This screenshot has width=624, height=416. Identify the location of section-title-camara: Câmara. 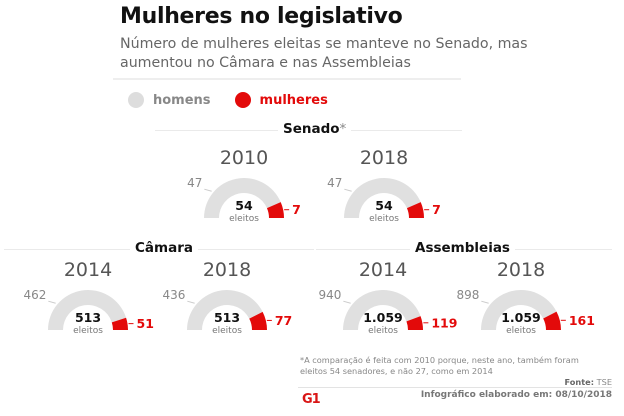
(164, 248).